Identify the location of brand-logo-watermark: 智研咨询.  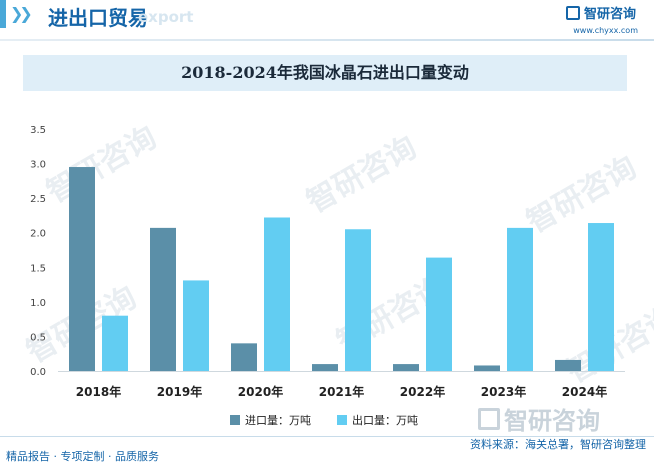
(539, 418).